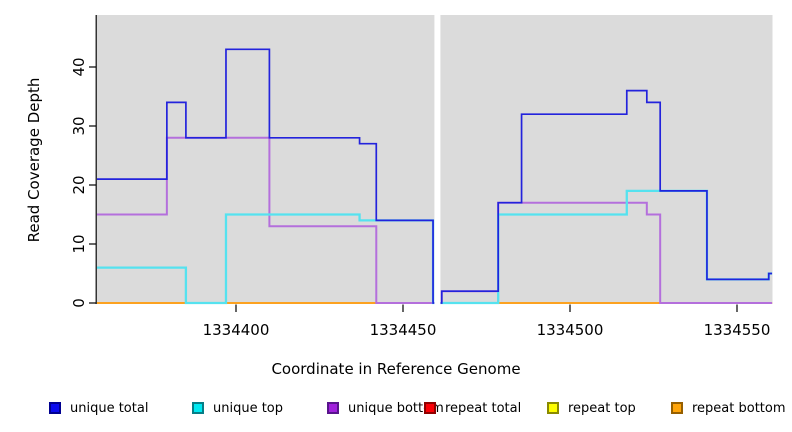 The height and width of the screenshot is (432, 792). What do you see at coordinates (109, 408) in the screenshot?
I see `legend-label: unique total` at bounding box center [109, 408].